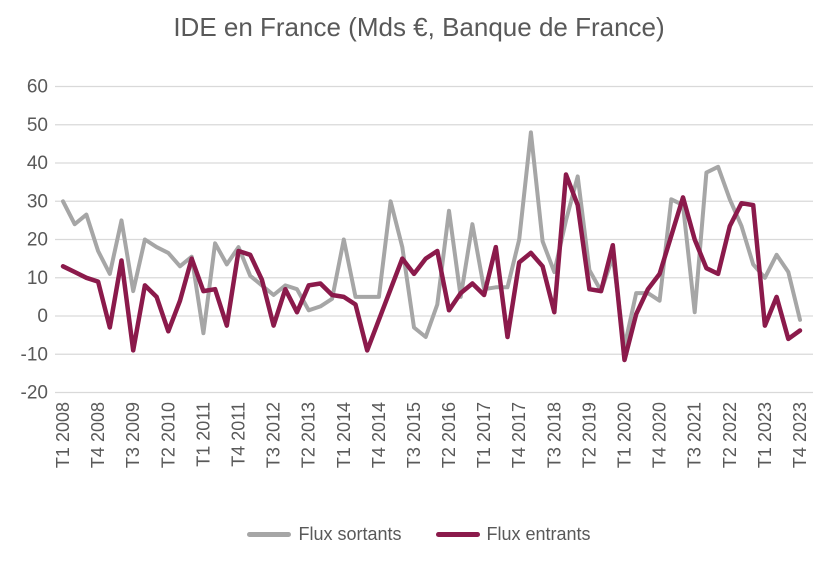 Image resolution: width=838 pixels, height=577 pixels. I want to click on legend-item-flux-sortants: Flux sortants, so click(324, 534).